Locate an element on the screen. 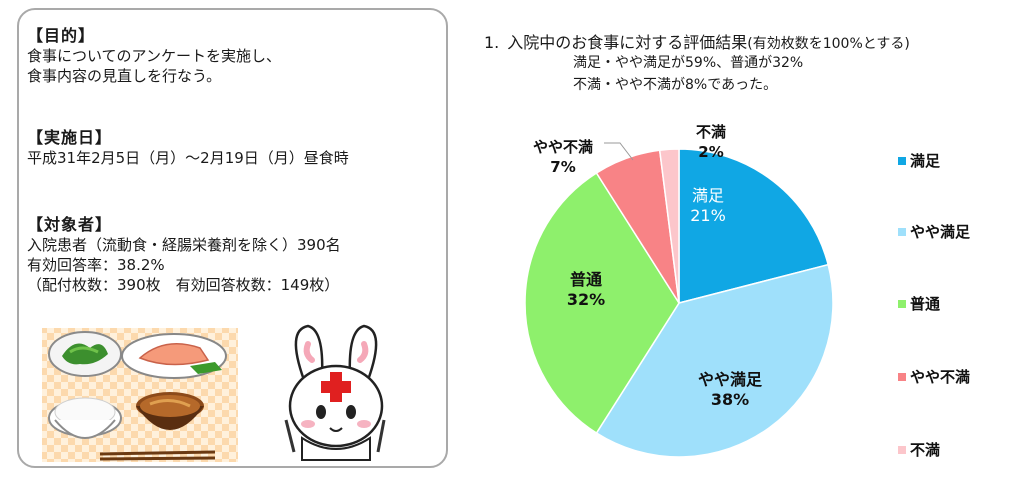 Image resolution: width=1024 pixels, height=483 pixels. chart-title-paren: (有効枚数を100%とする) is located at coordinates (828, 44).